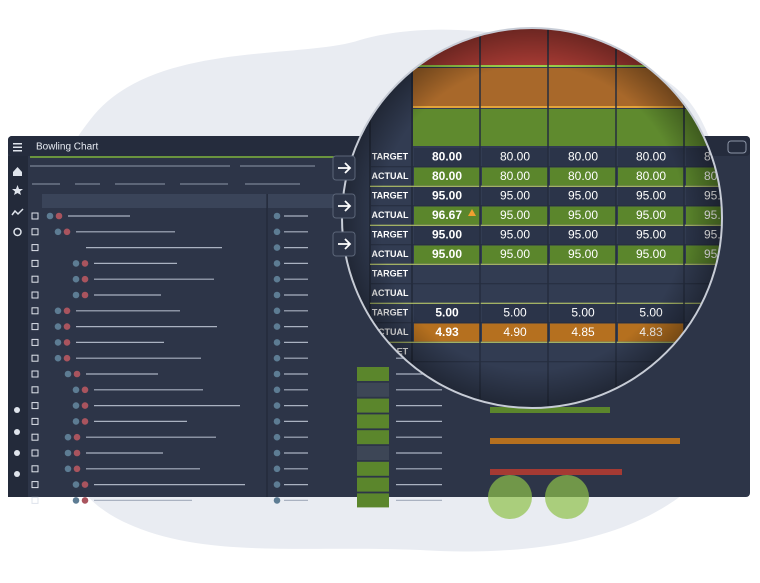 This screenshot has width=760, height=583. What do you see at coordinates (18, 326) in the screenshot?
I see `sidebar` at bounding box center [18, 326].